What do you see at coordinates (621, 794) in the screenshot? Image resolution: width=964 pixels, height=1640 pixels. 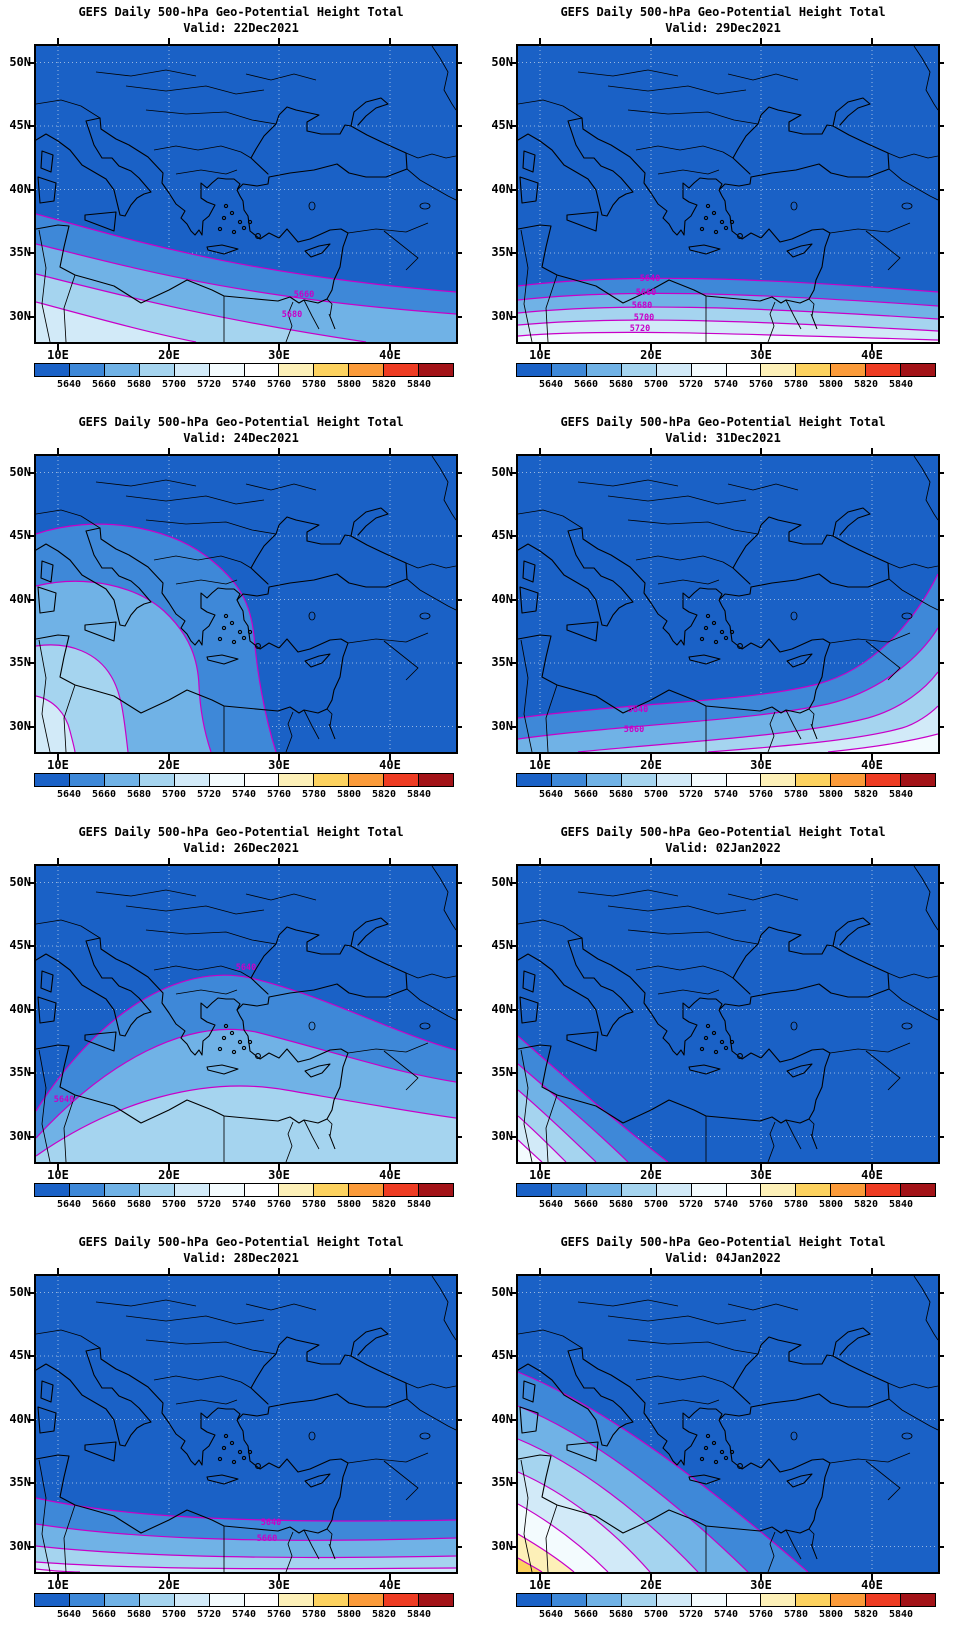 I see `colorbar-tick-label: 5680` at bounding box center [621, 794].